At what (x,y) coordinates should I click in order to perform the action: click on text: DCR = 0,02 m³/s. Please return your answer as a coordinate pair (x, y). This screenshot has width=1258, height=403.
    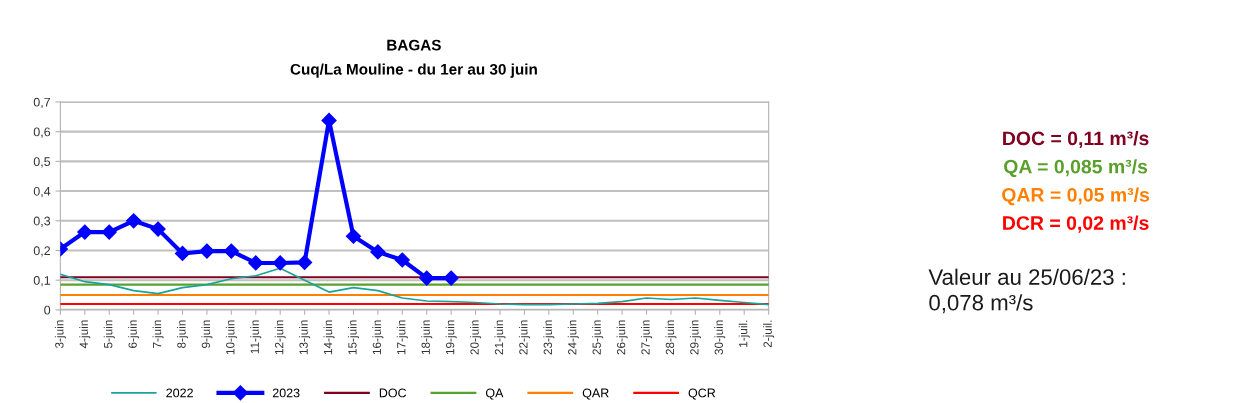
    Looking at the image, I should click on (1076, 224).